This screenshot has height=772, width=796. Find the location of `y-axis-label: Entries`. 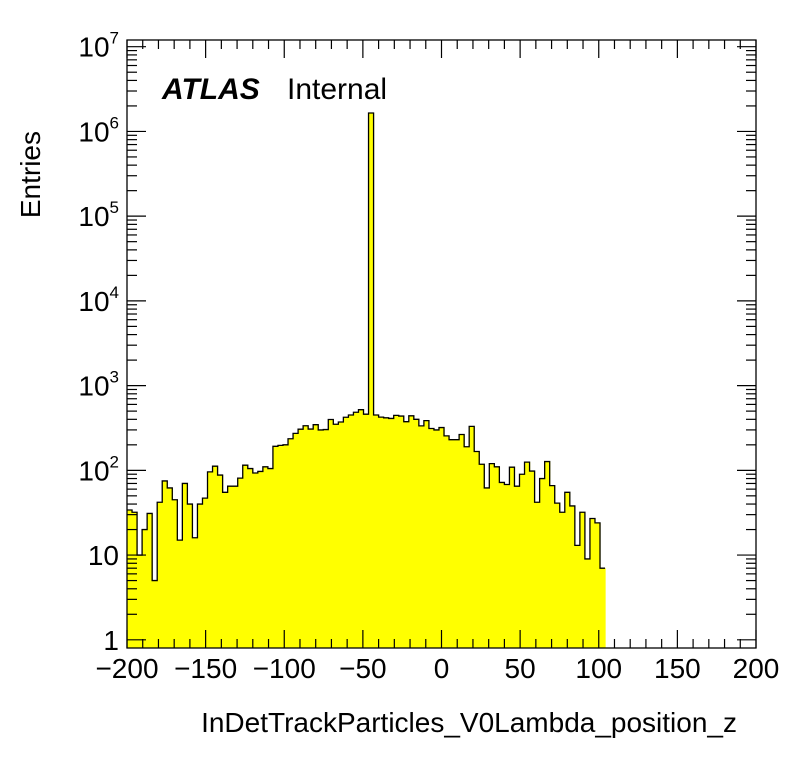

y-axis-label: Entries is located at coordinates (30, 174).